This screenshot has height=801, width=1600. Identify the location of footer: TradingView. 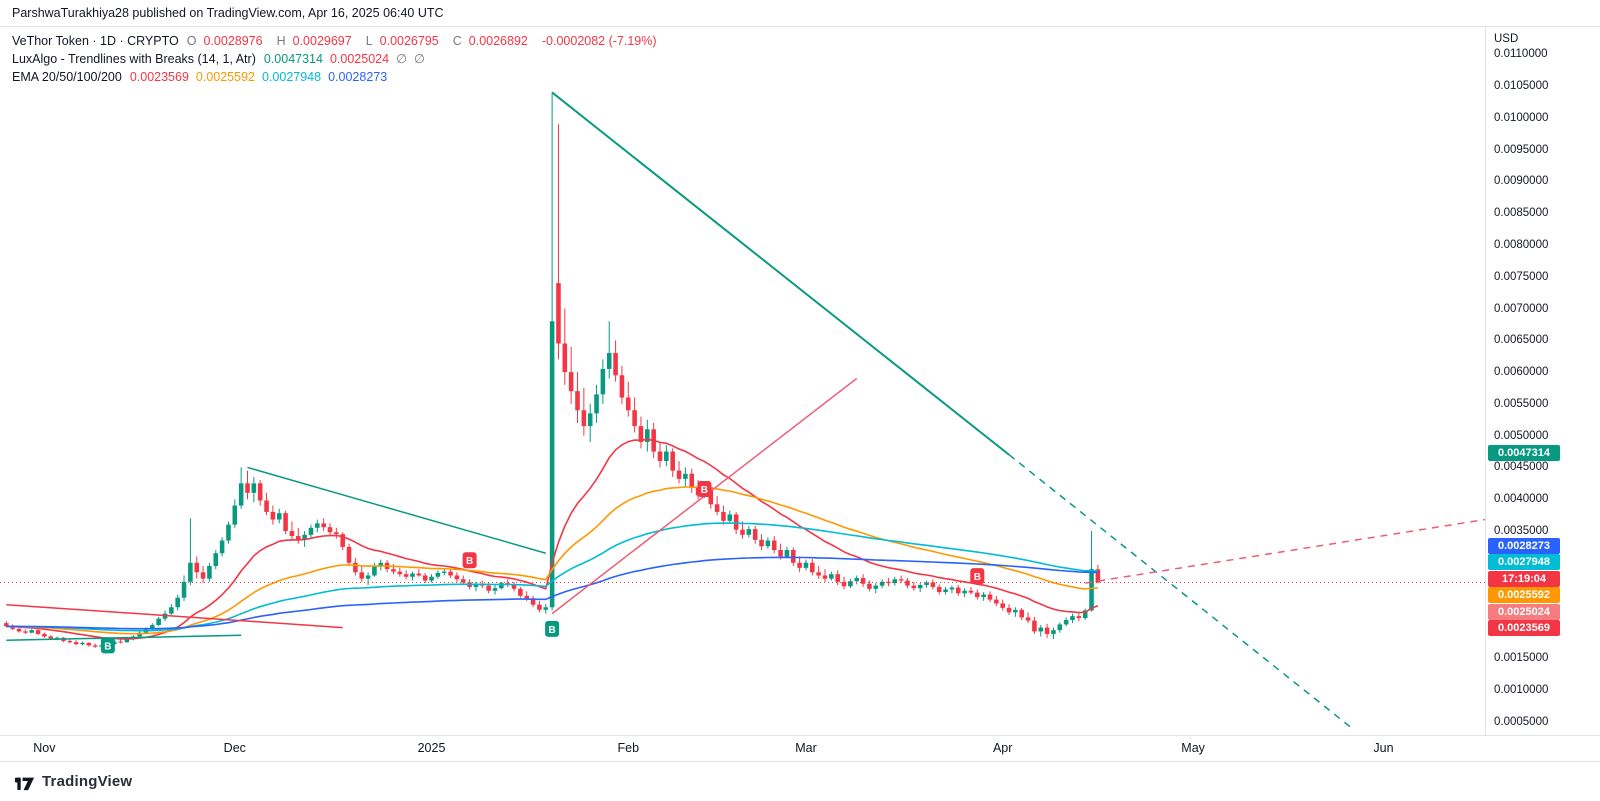
(800, 780).